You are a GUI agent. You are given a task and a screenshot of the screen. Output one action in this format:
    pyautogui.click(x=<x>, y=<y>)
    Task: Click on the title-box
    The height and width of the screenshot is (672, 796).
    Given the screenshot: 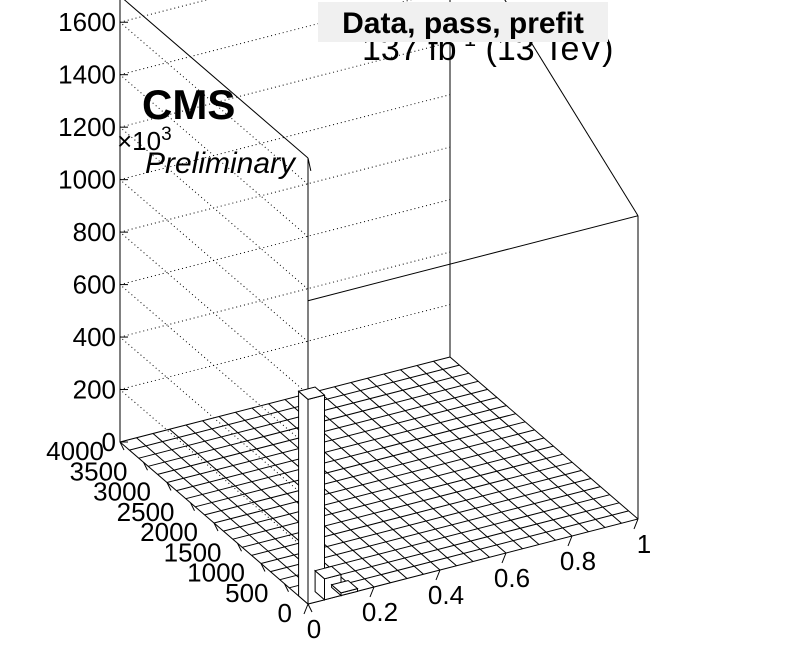 What is the action you would take?
    pyautogui.click(x=463, y=22)
    